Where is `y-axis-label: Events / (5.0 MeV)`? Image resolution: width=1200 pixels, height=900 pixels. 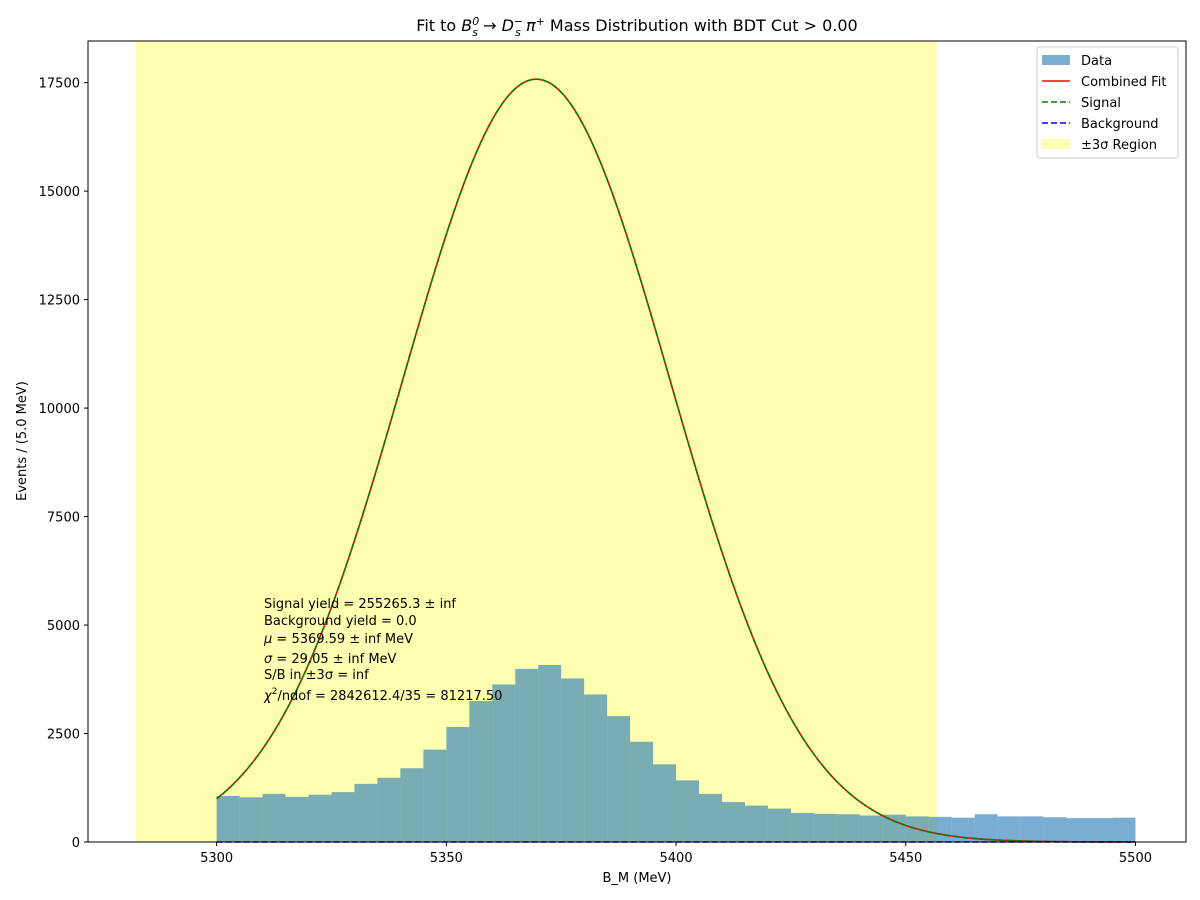
y-axis-label: Events / (5.0 MeV) is located at coordinates (22, 441).